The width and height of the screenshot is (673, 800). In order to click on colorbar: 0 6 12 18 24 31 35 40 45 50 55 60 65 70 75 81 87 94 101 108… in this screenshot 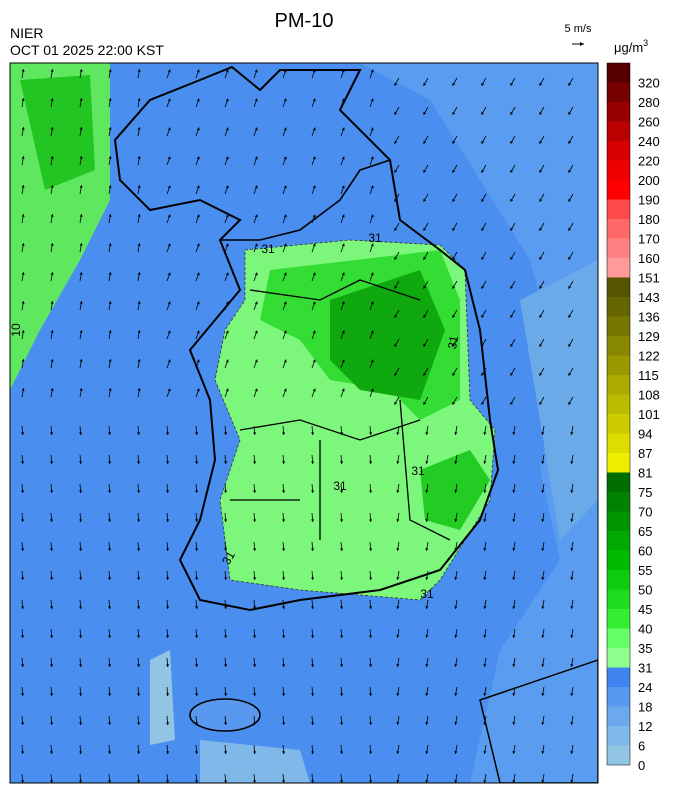, I will do `click(633, 417)`.